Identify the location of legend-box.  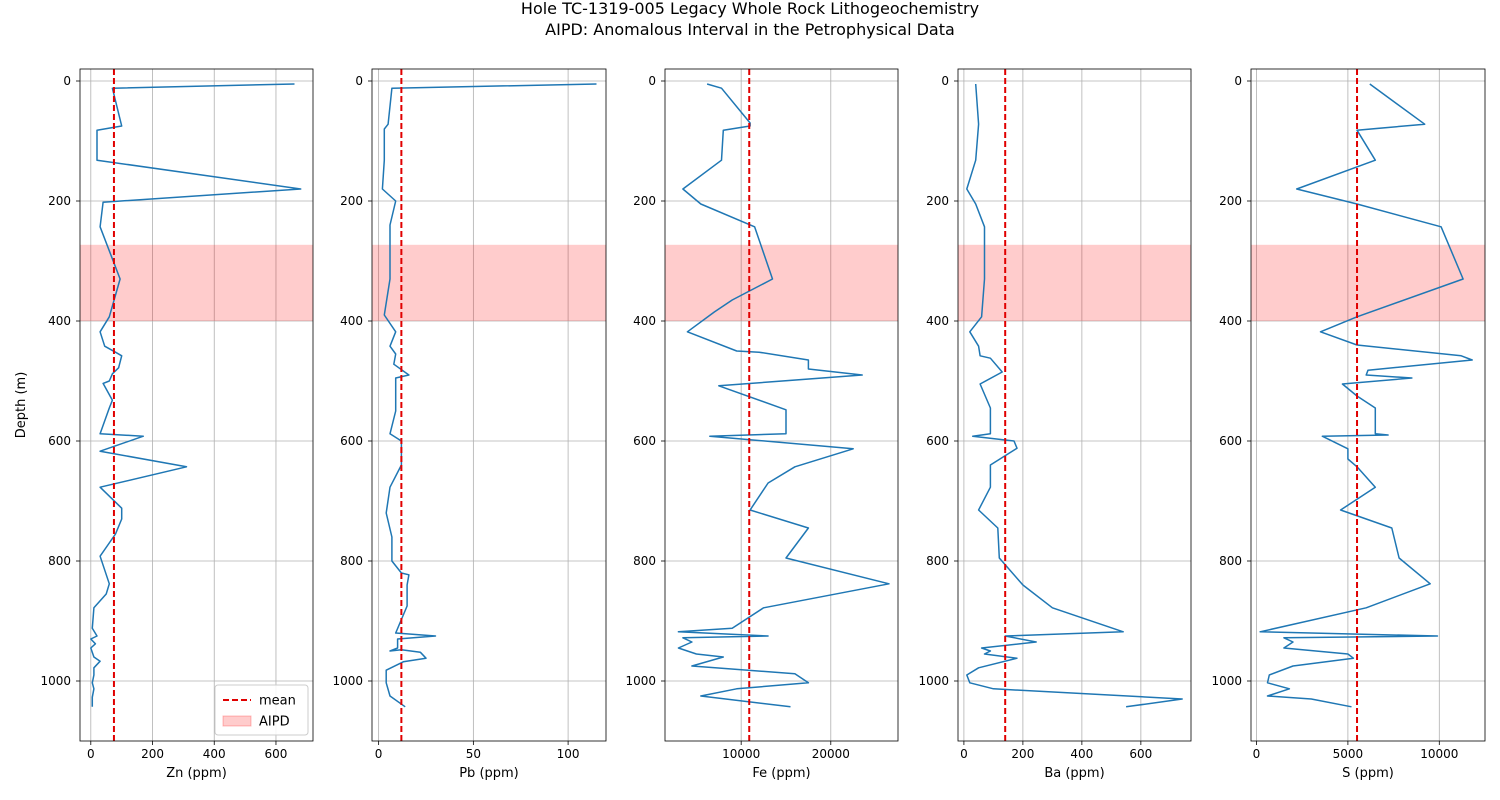
(261, 710).